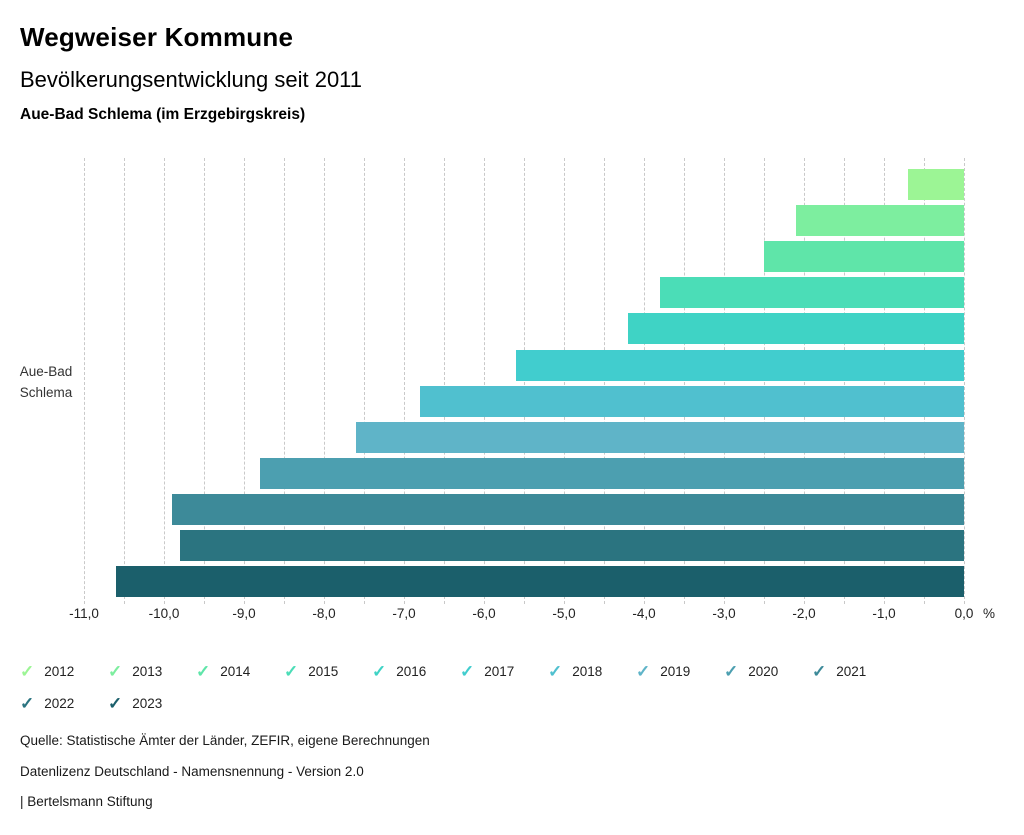 This screenshot has width=1024, height=835. Describe the element at coordinates (812, 292) in the screenshot. I see `bar-2015` at that location.